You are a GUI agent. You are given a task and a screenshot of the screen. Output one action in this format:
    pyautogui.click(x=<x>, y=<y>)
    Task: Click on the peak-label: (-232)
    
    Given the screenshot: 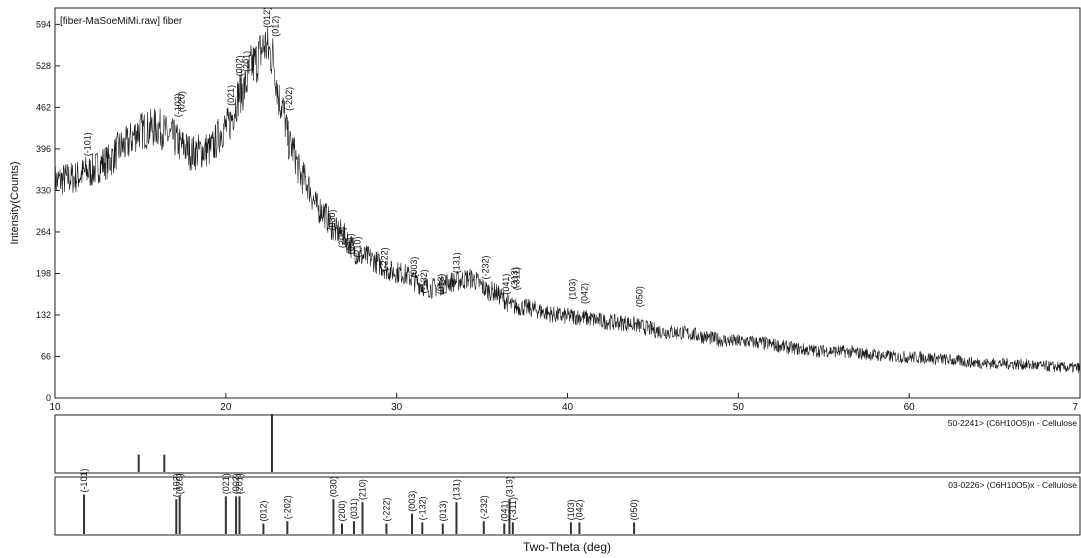 What is the action you would take?
    pyautogui.click(x=486, y=268)
    